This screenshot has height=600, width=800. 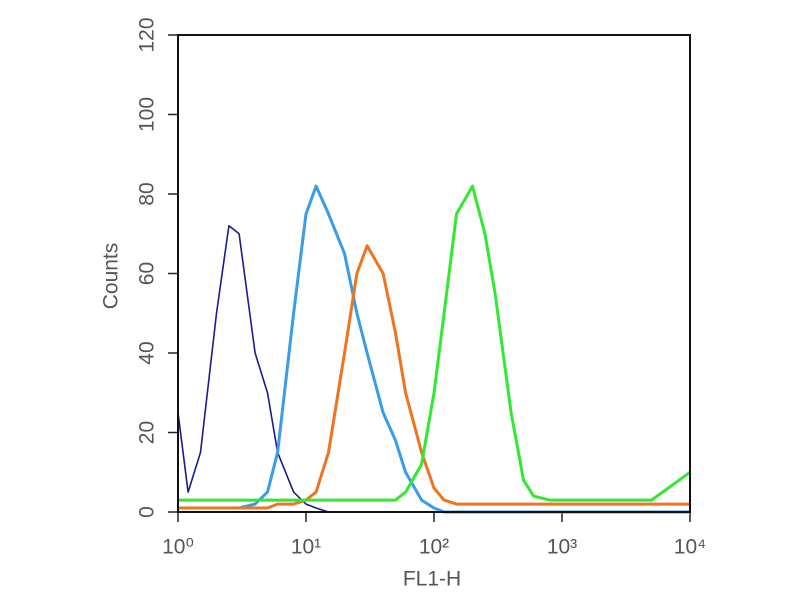 I want to click on y-axis-label: Counts, so click(x=111, y=276).